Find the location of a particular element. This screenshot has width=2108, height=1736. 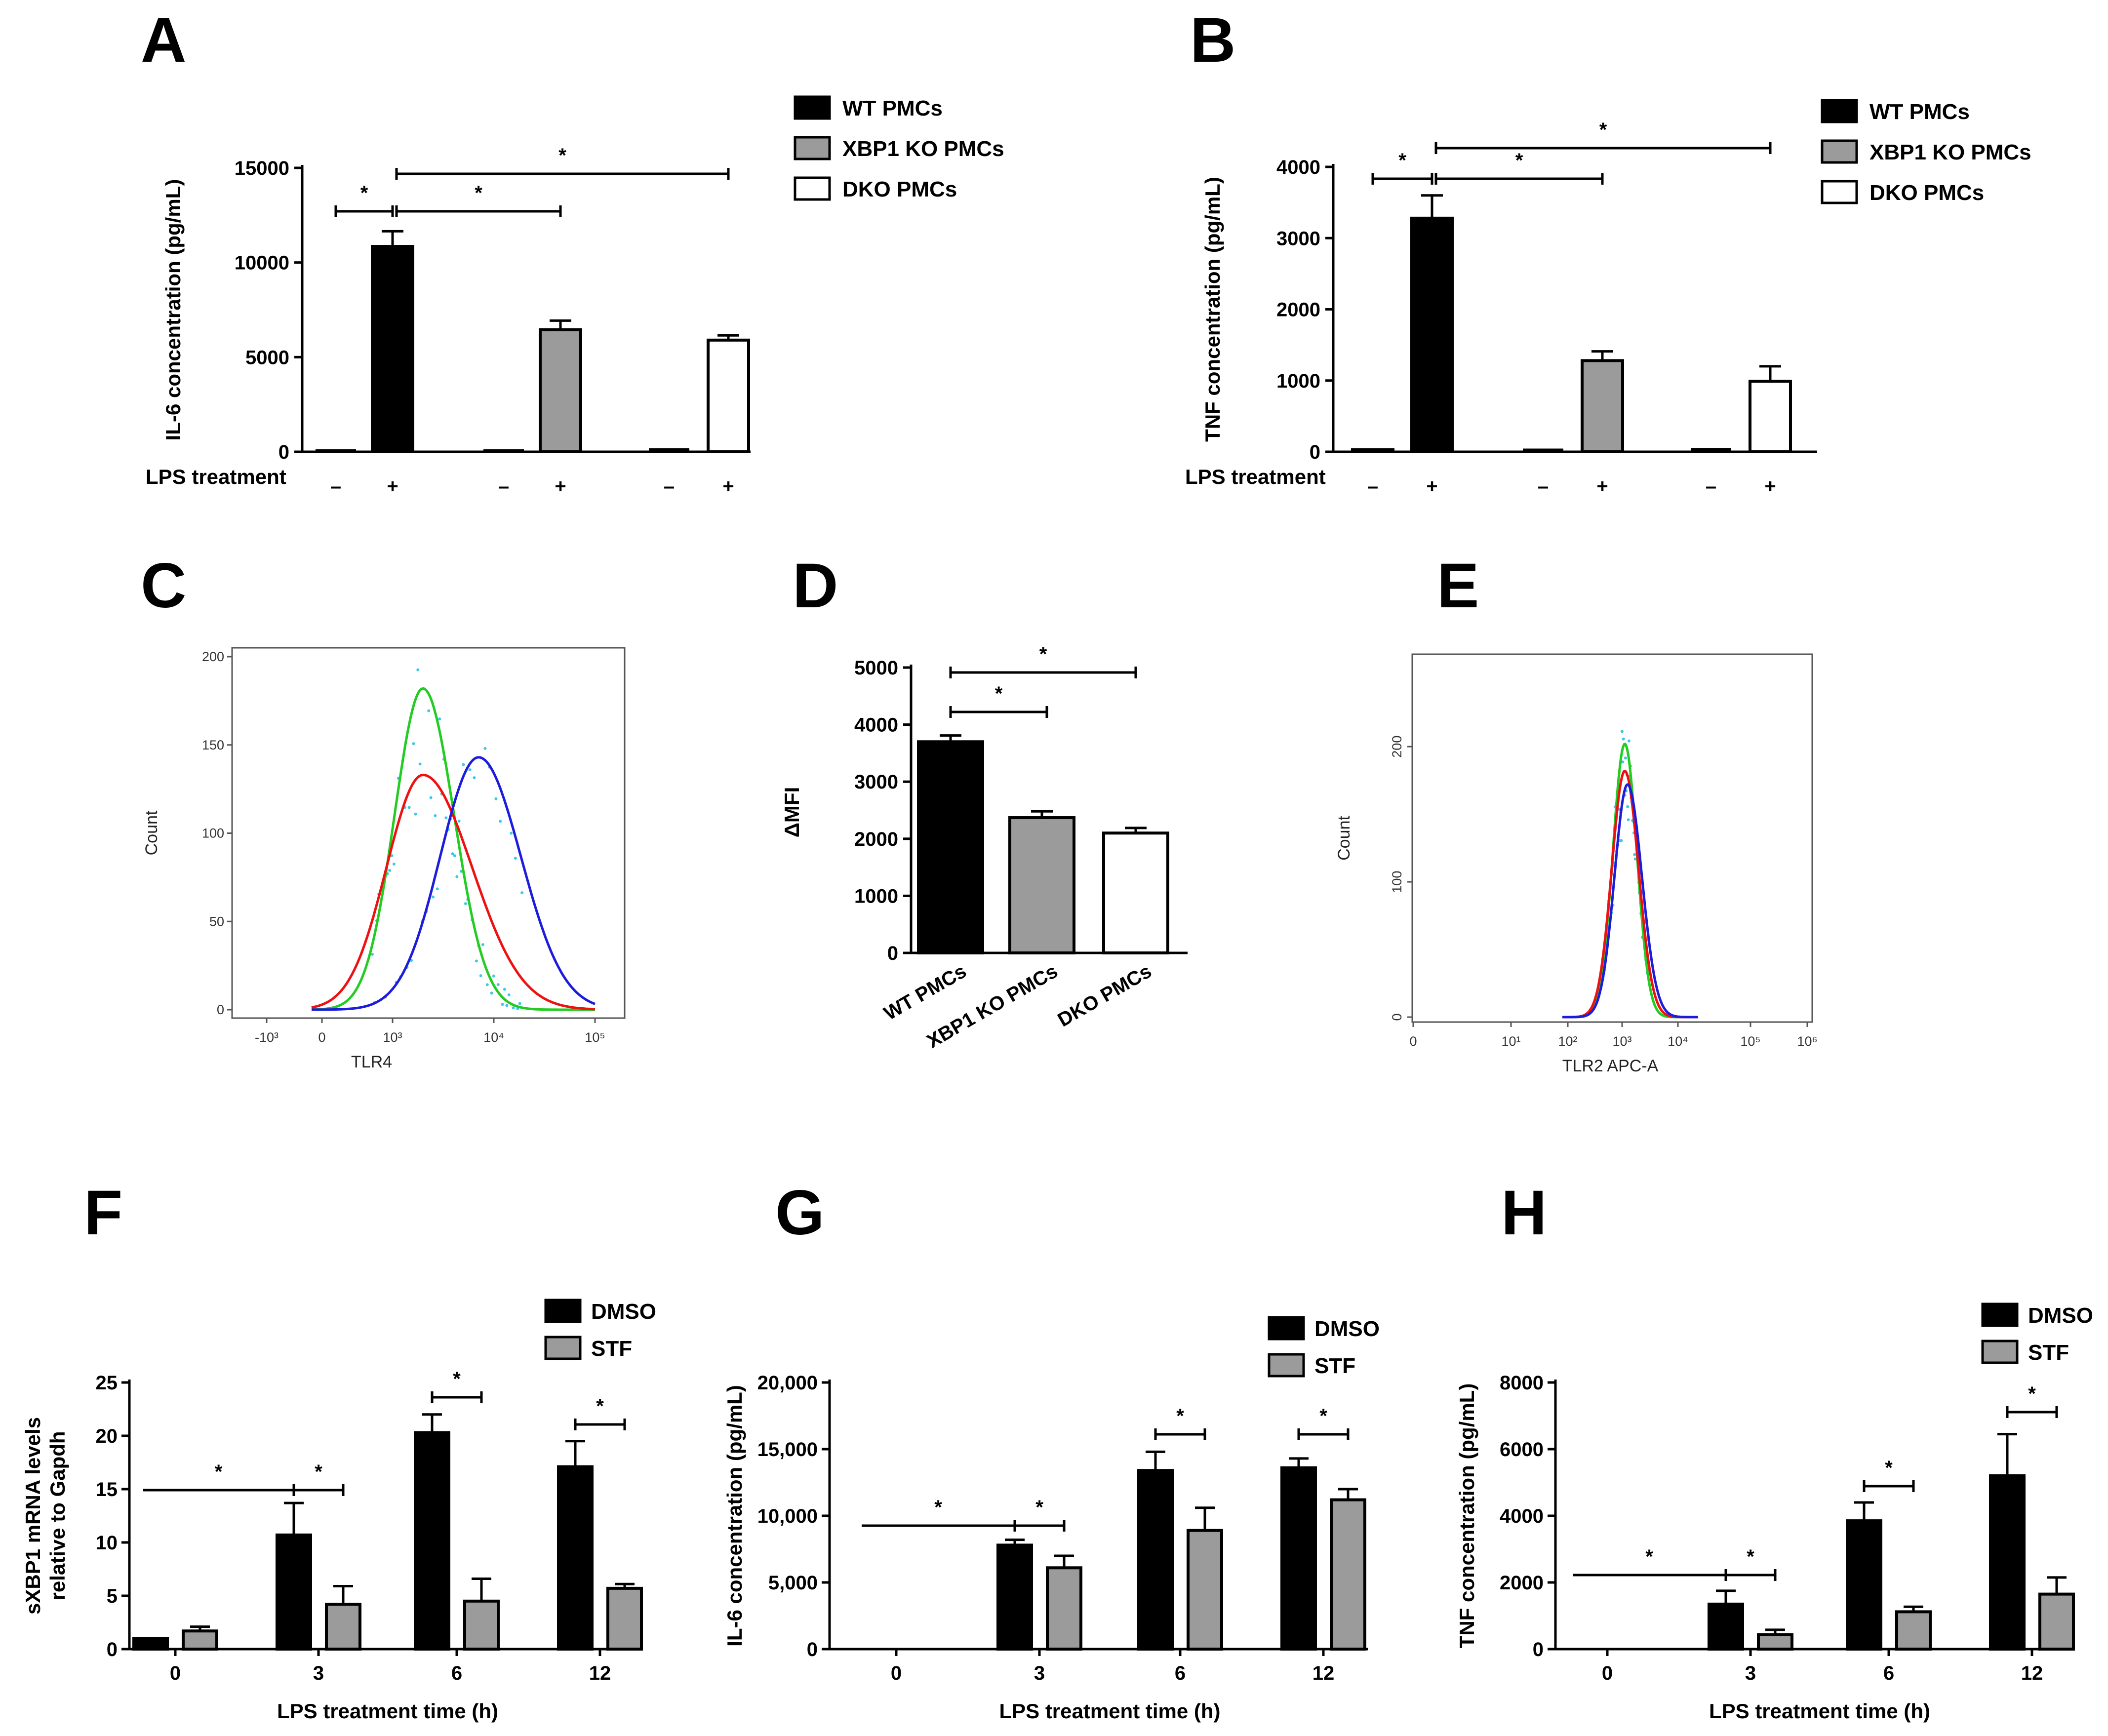

x-tick-label: 3 is located at coordinates (1750, 1673).